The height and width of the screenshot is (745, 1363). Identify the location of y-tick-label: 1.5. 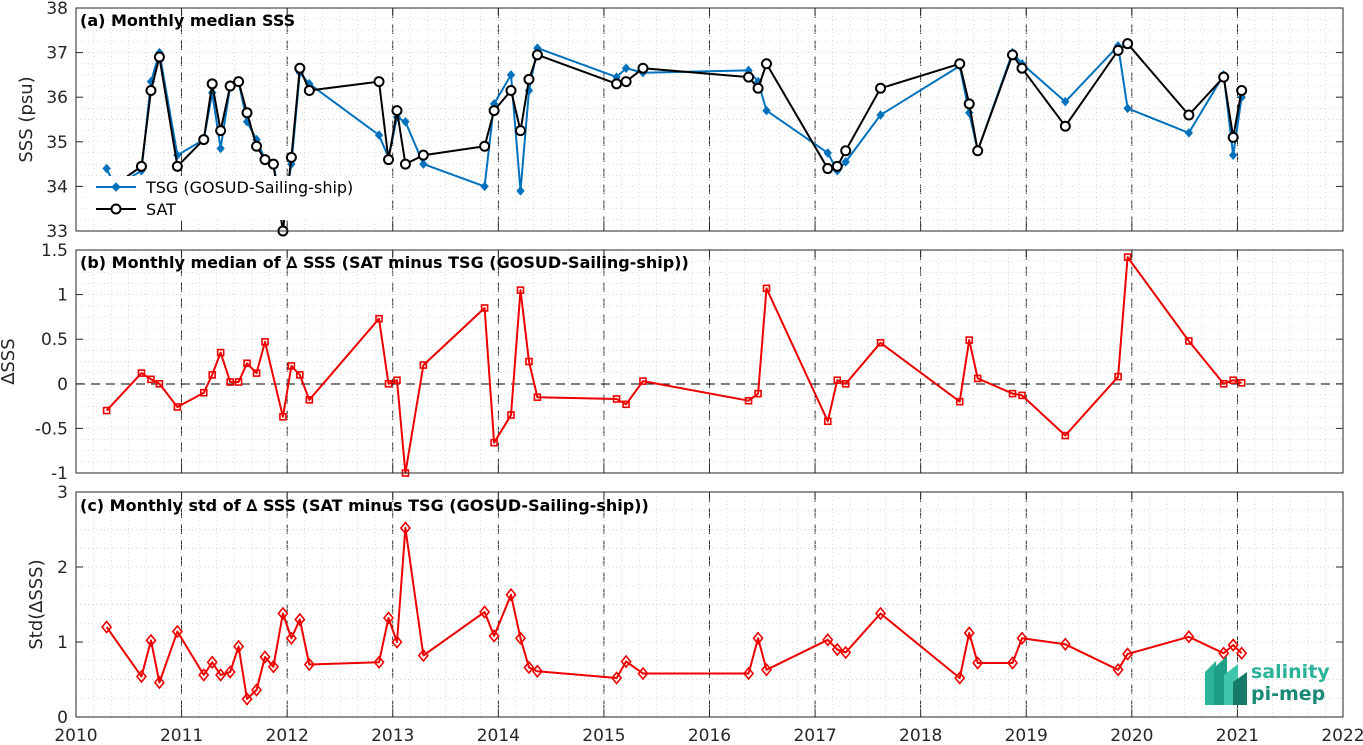
(54, 251).